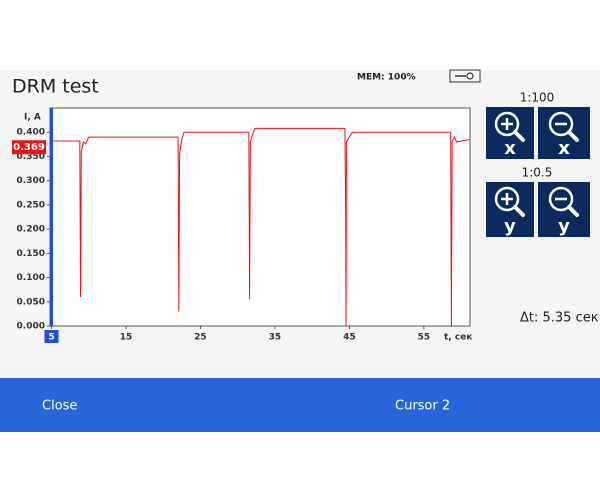 This screenshot has height=500, width=600. I want to click on x-tick-label: 55, so click(424, 338).